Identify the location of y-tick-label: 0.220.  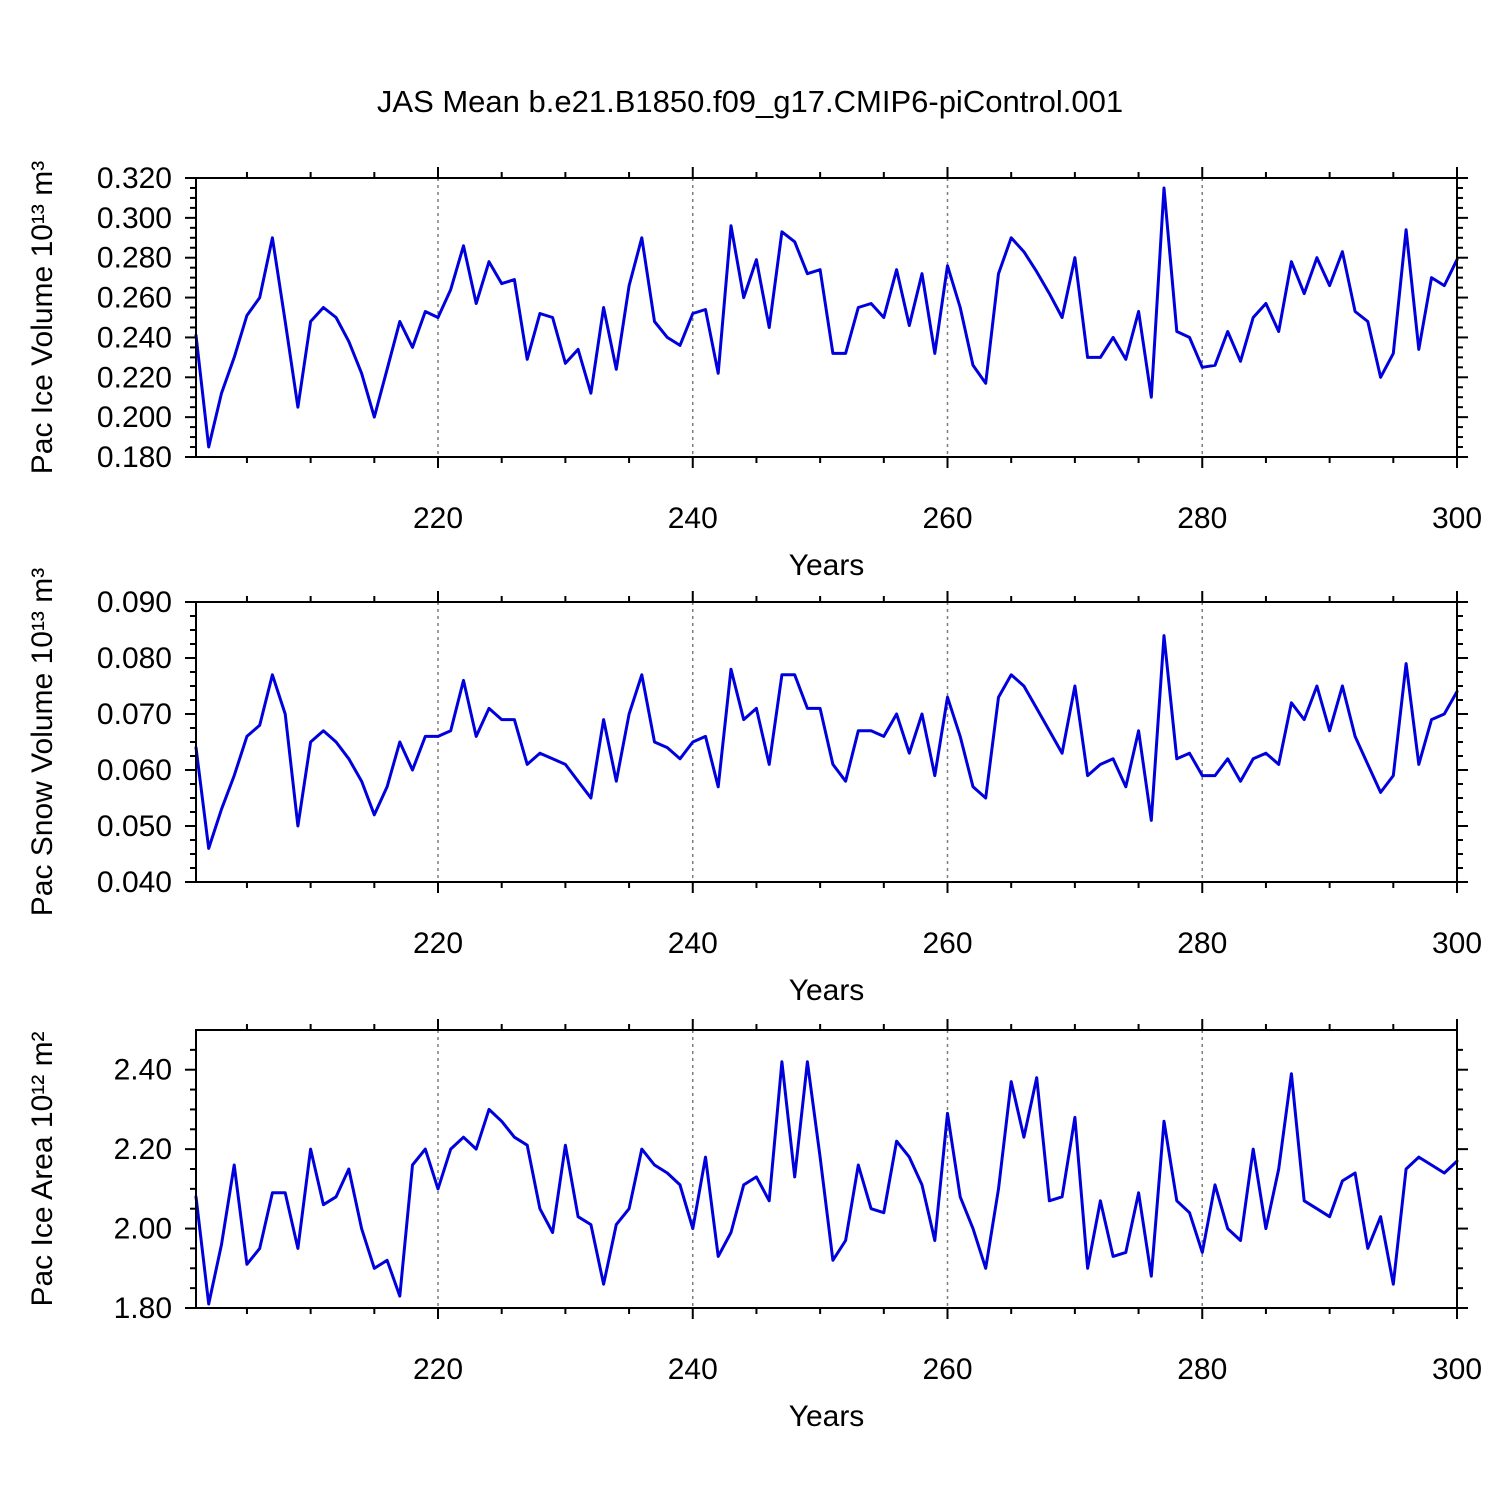
(134, 377).